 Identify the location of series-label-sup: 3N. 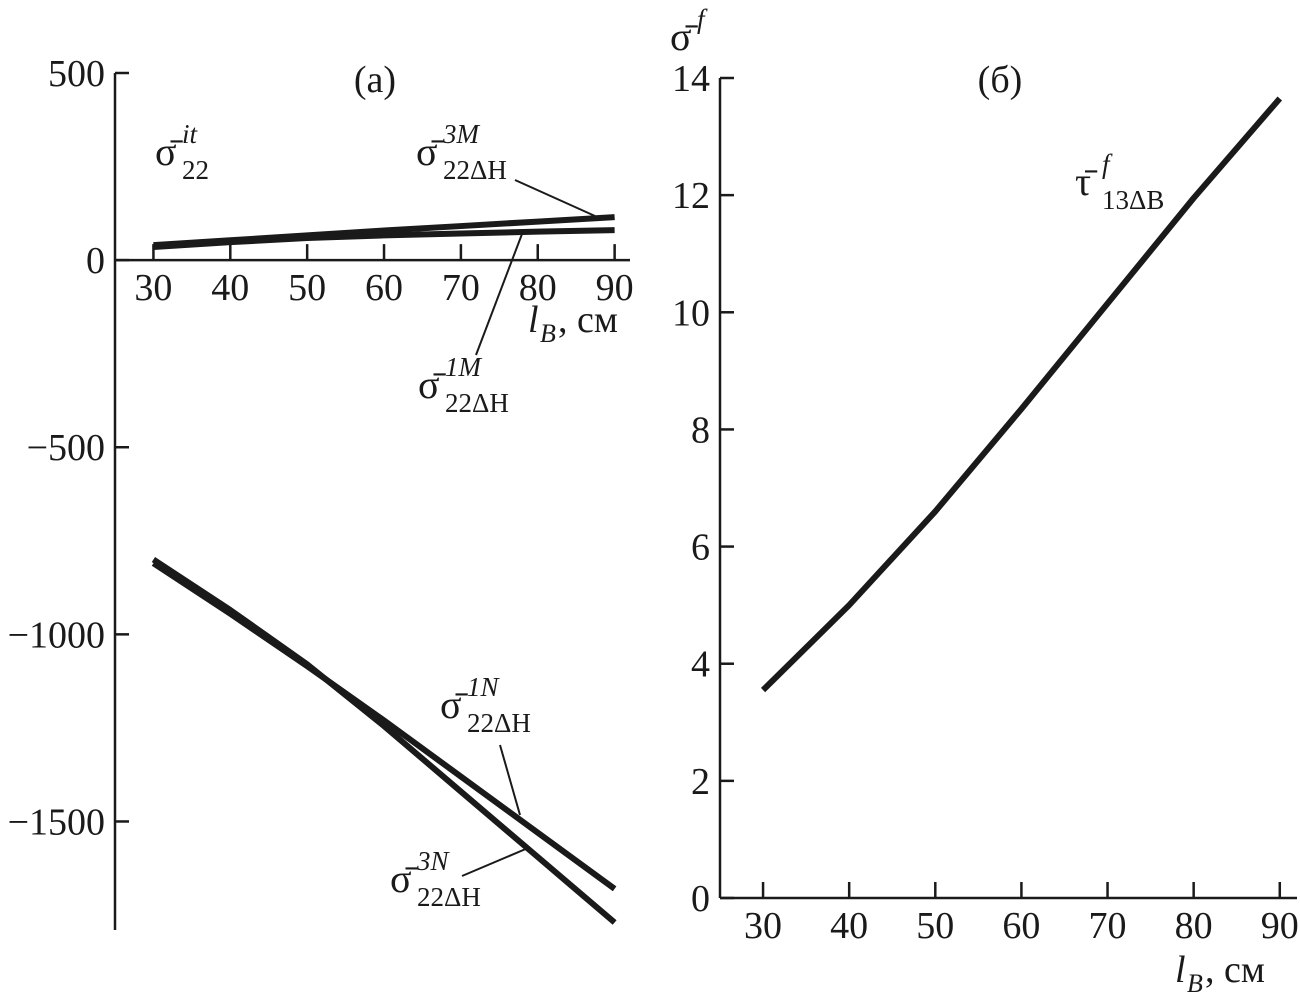
(433, 861).